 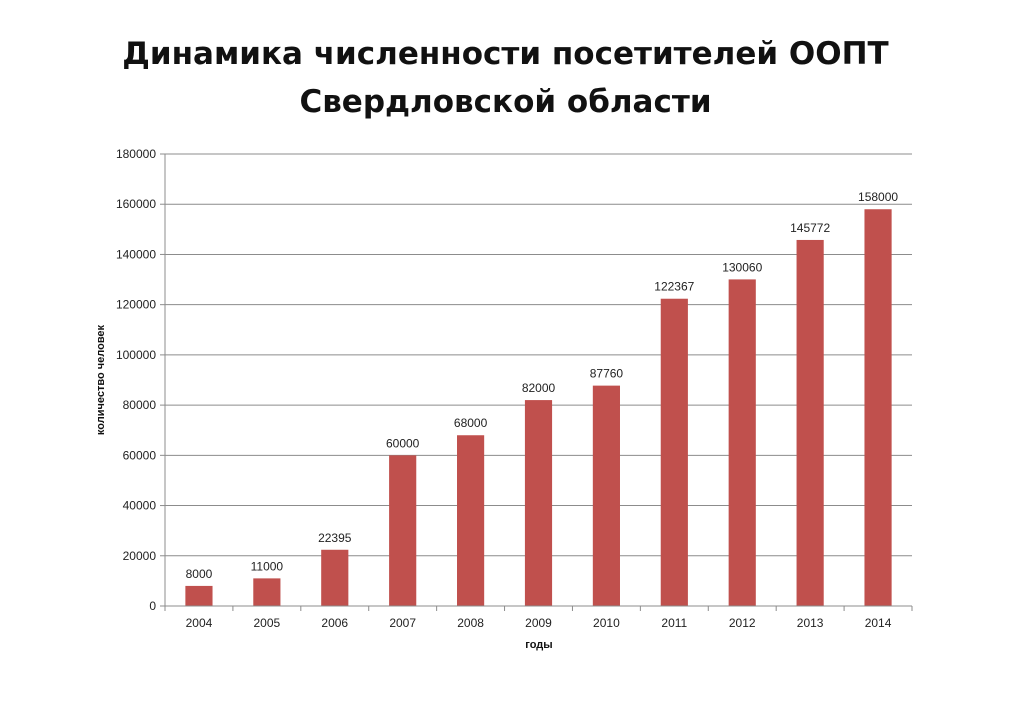 I want to click on bar-2005, so click(x=267, y=592).